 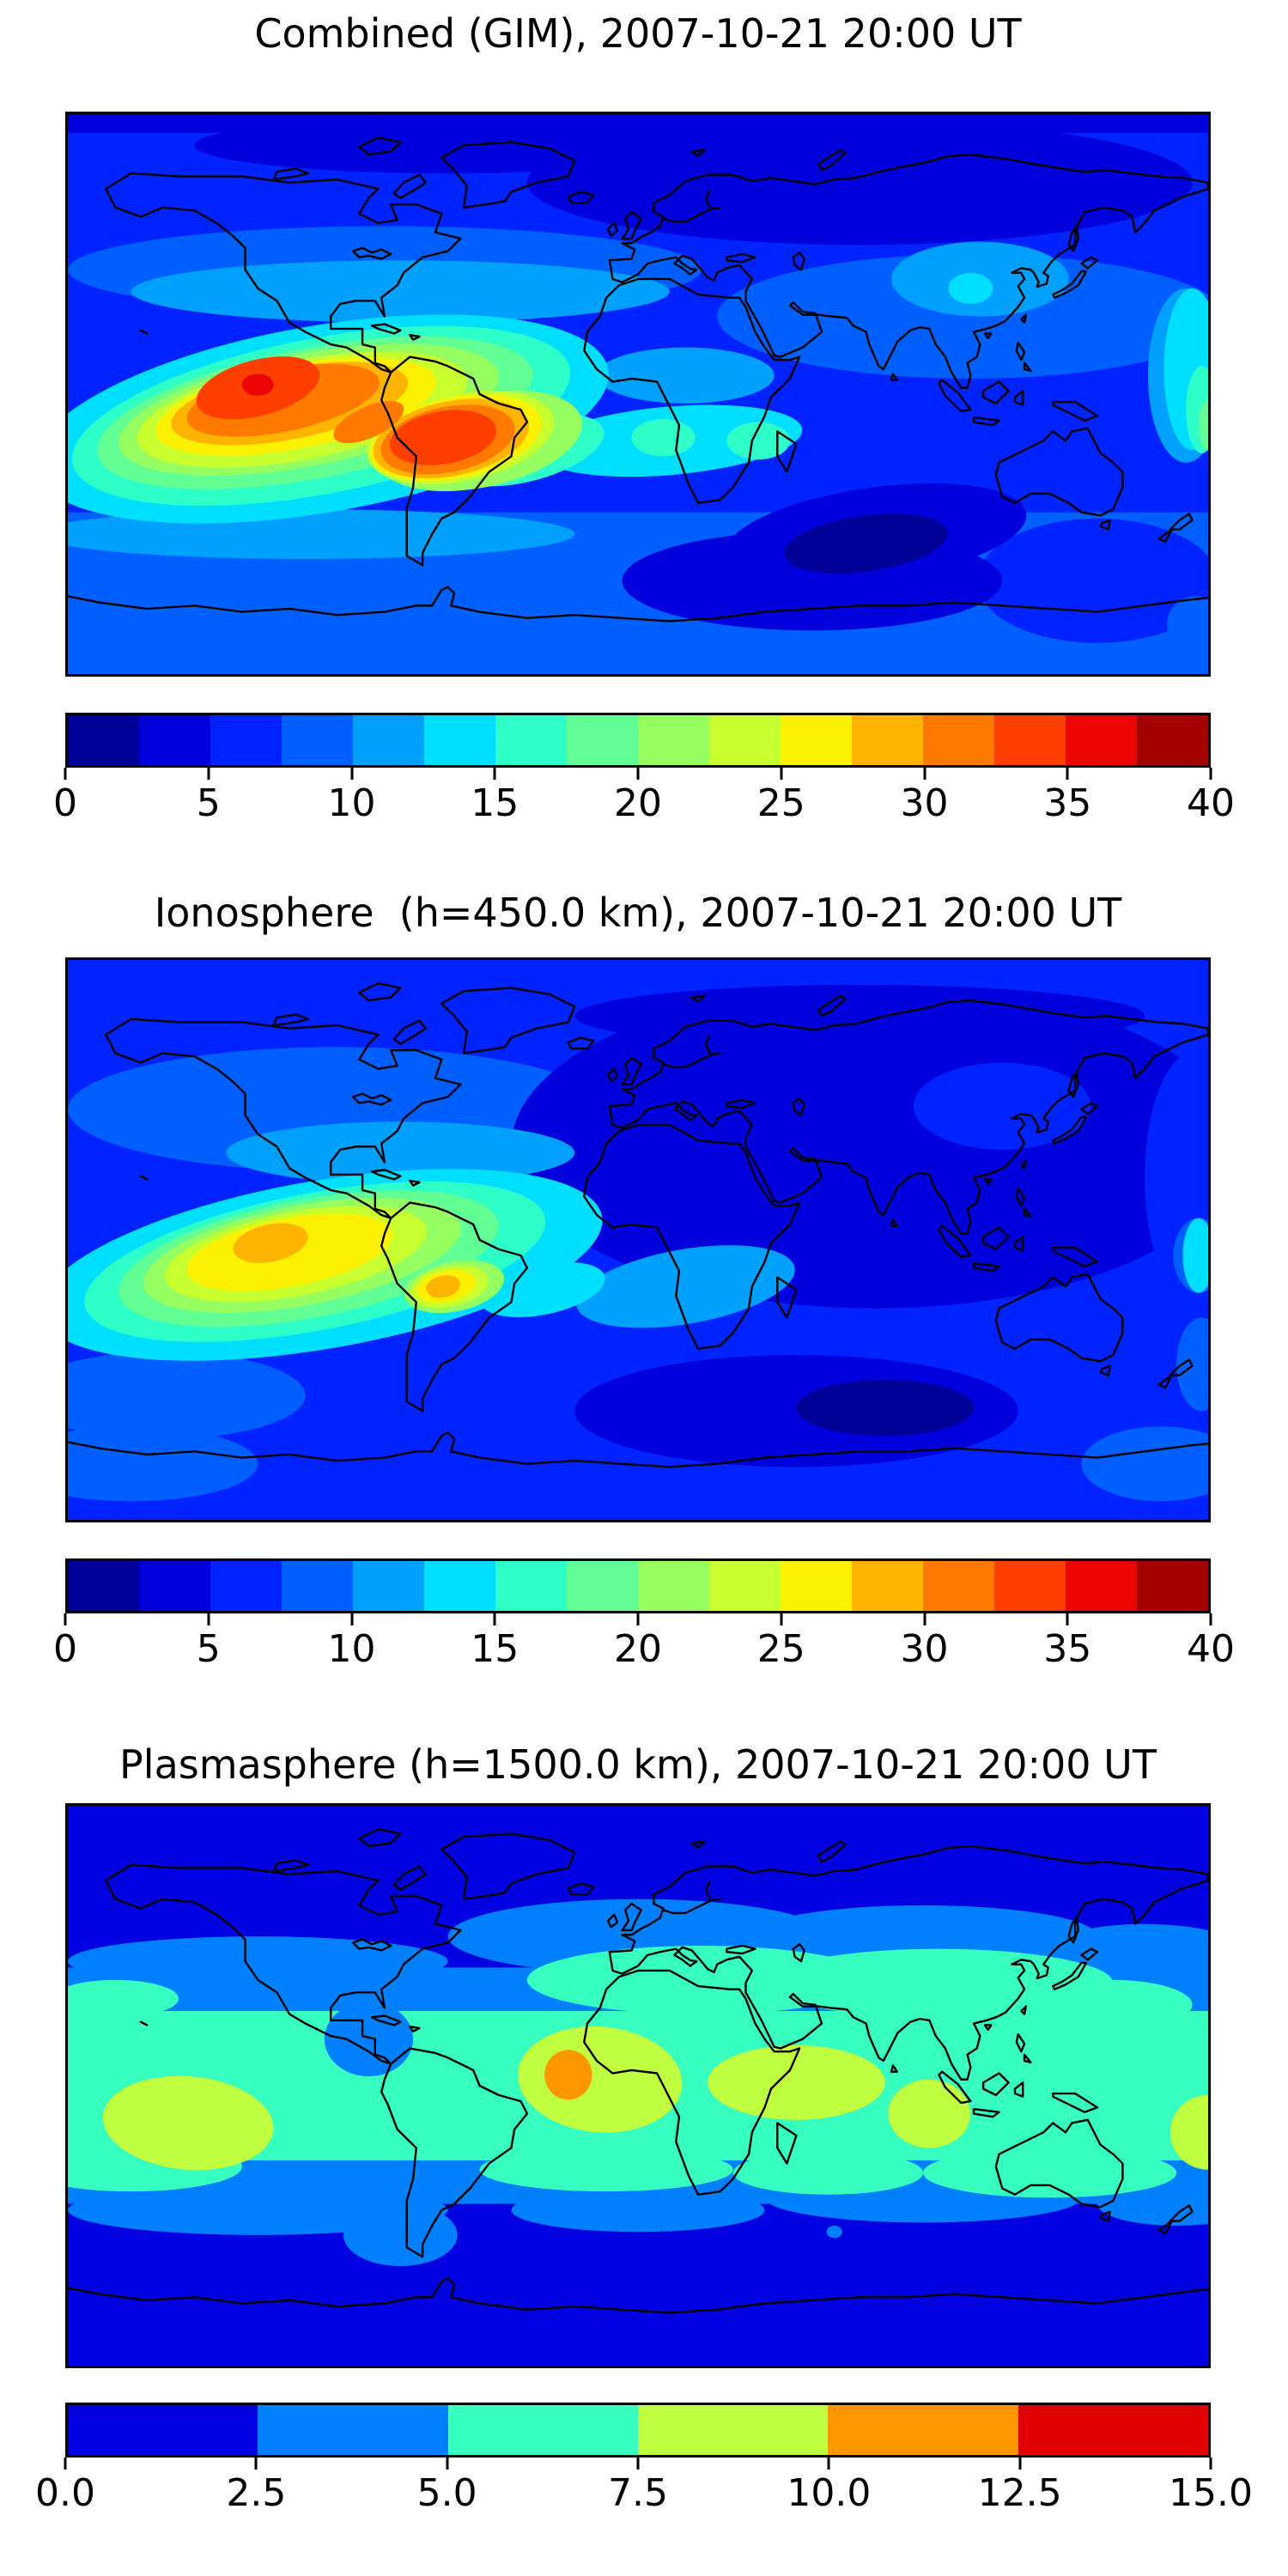 I want to click on colorbar-plasmasphere, so click(x=638, y=2430).